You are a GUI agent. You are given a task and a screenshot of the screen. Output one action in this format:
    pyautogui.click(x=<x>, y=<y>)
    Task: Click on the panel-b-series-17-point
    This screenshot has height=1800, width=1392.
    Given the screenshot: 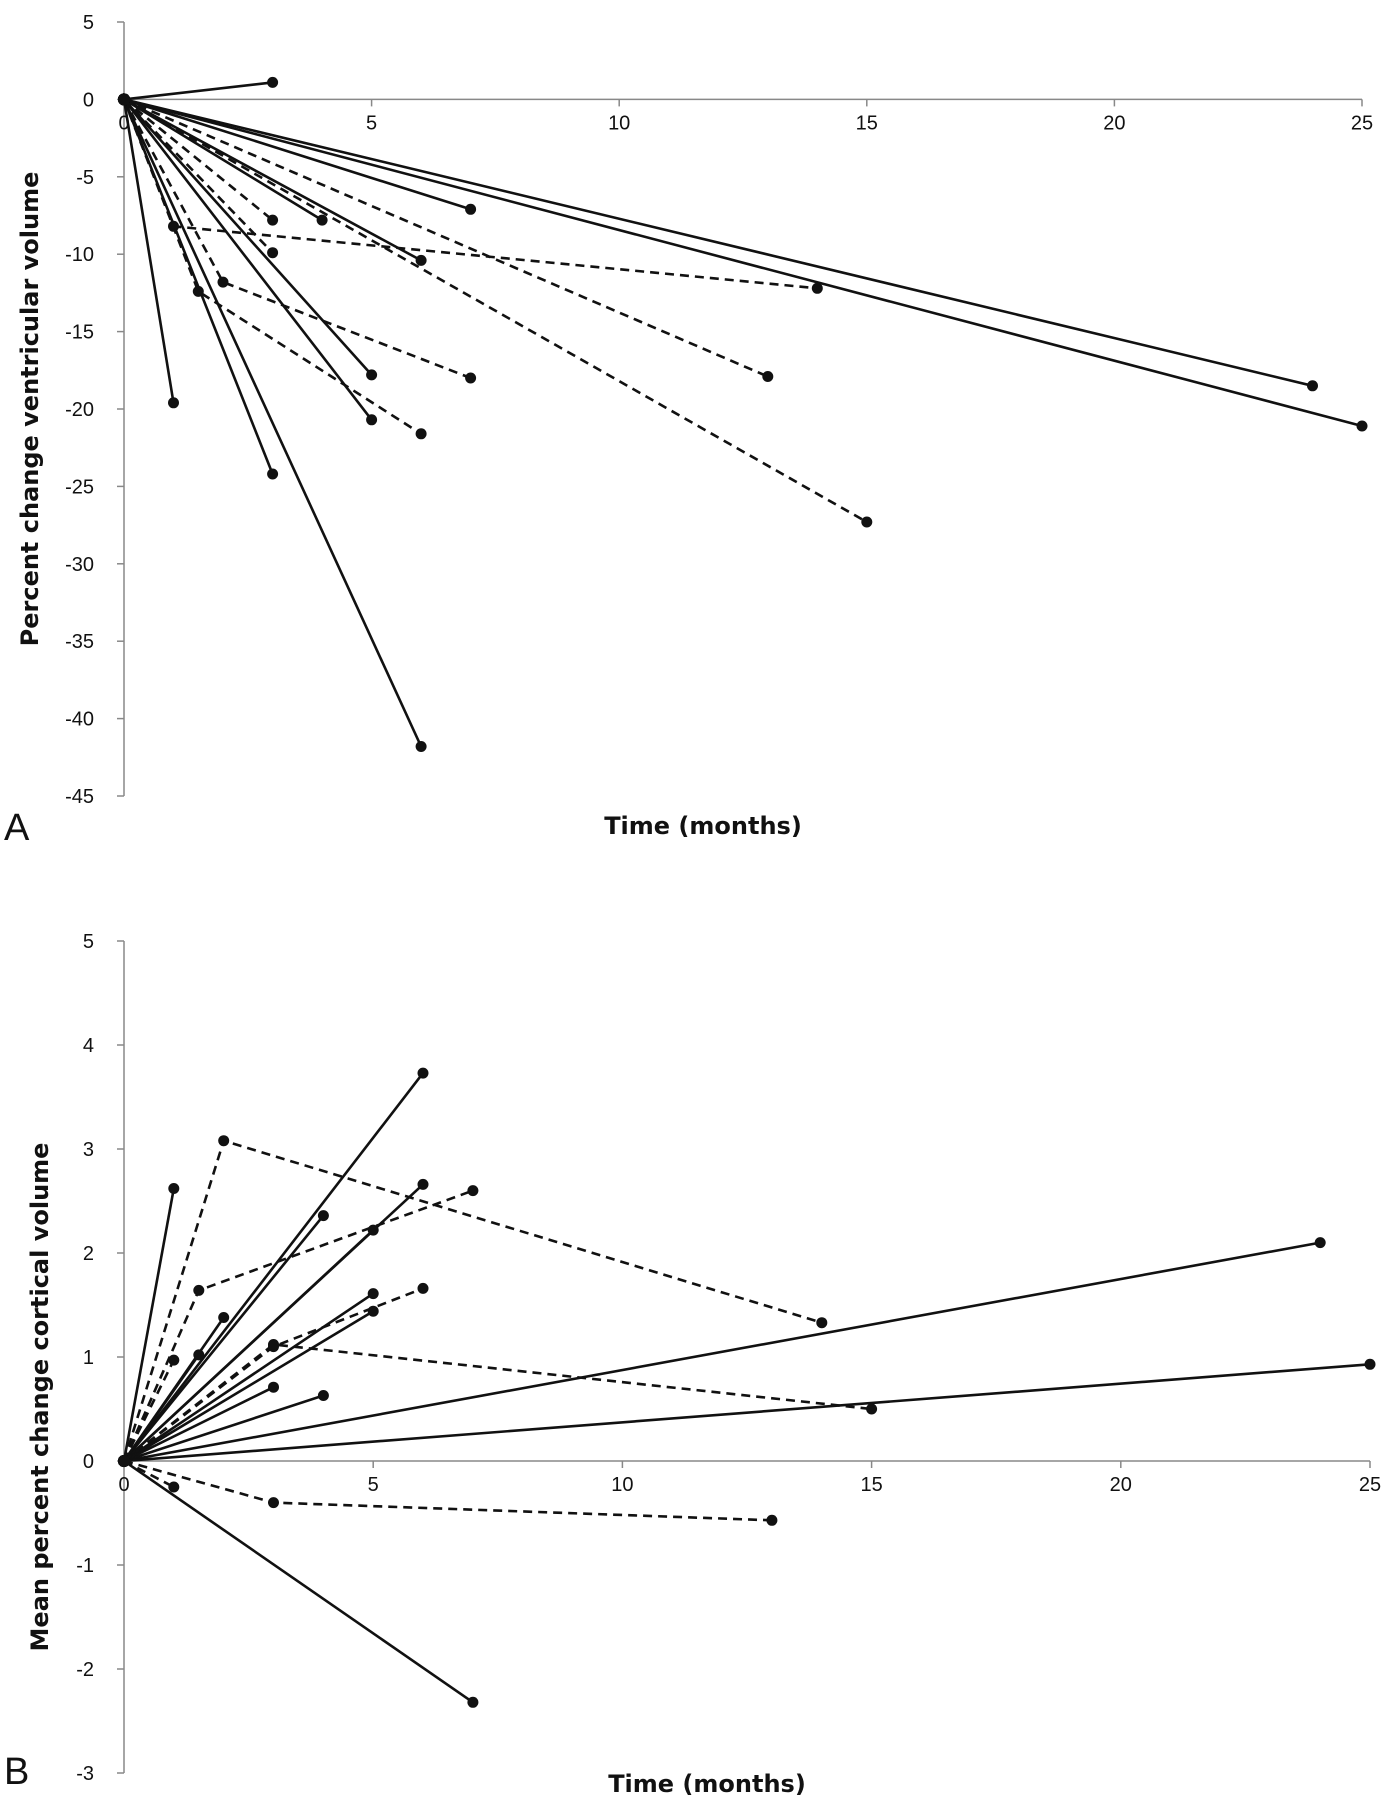 What is the action you would take?
    pyautogui.click(x=174, y=1360)
    